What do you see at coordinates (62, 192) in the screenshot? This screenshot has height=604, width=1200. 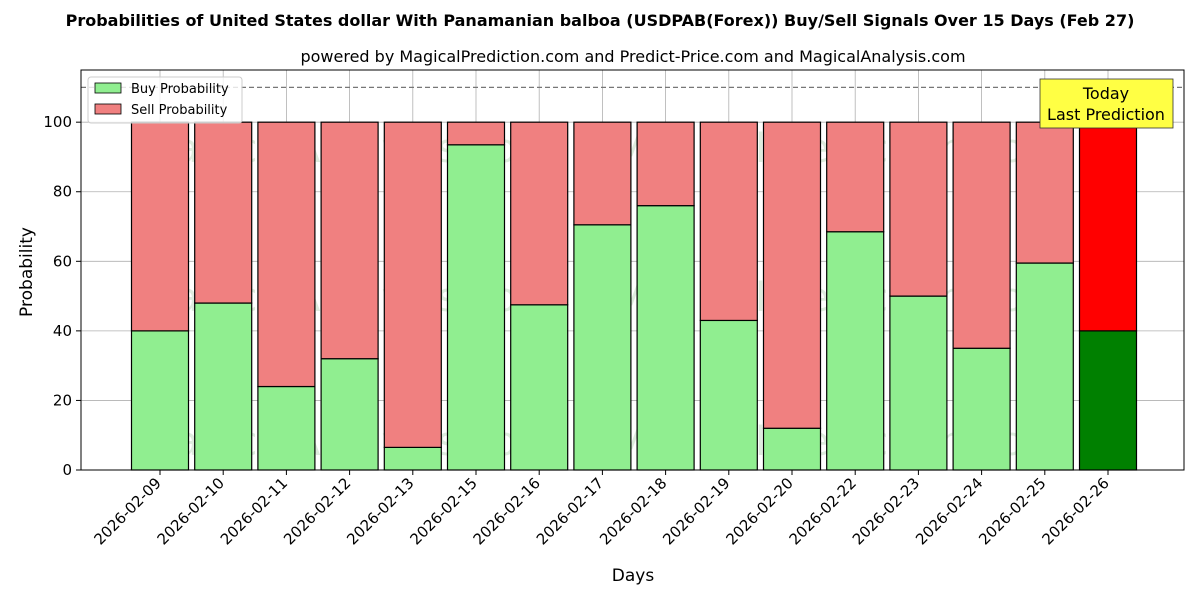 I see `y-tick-label: 80` at bounding box center [62, 192].